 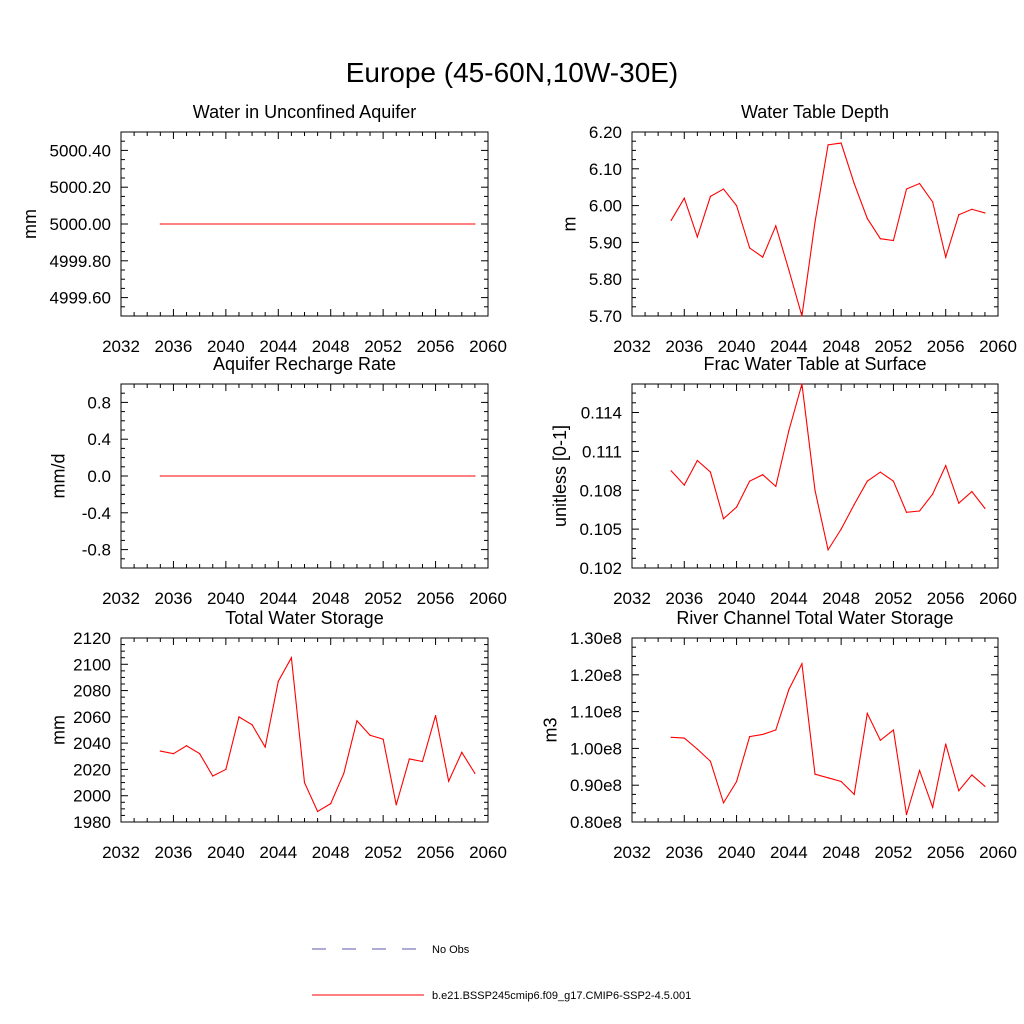 What do you see at coordinates (59, 730) in the screenshot?
I see `y-axis-label: mm` at bounding box center [59, 730].